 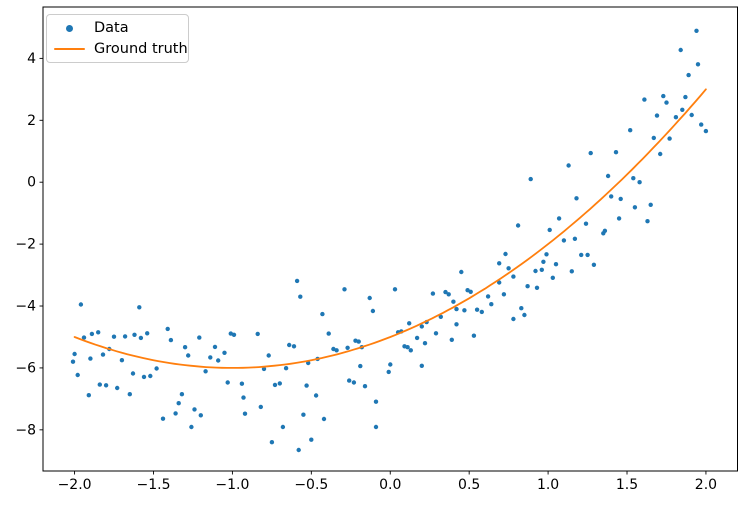 I want to click on y-tick-label: 0, so click(x=31, y=183).